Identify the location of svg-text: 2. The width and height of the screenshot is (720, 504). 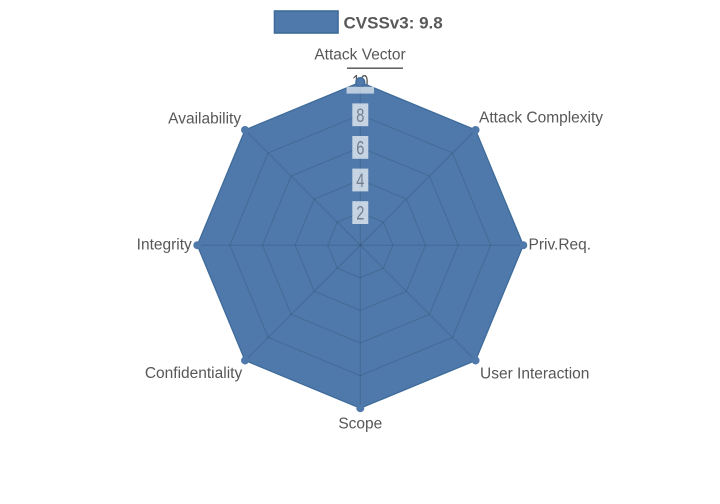
(360, 213).